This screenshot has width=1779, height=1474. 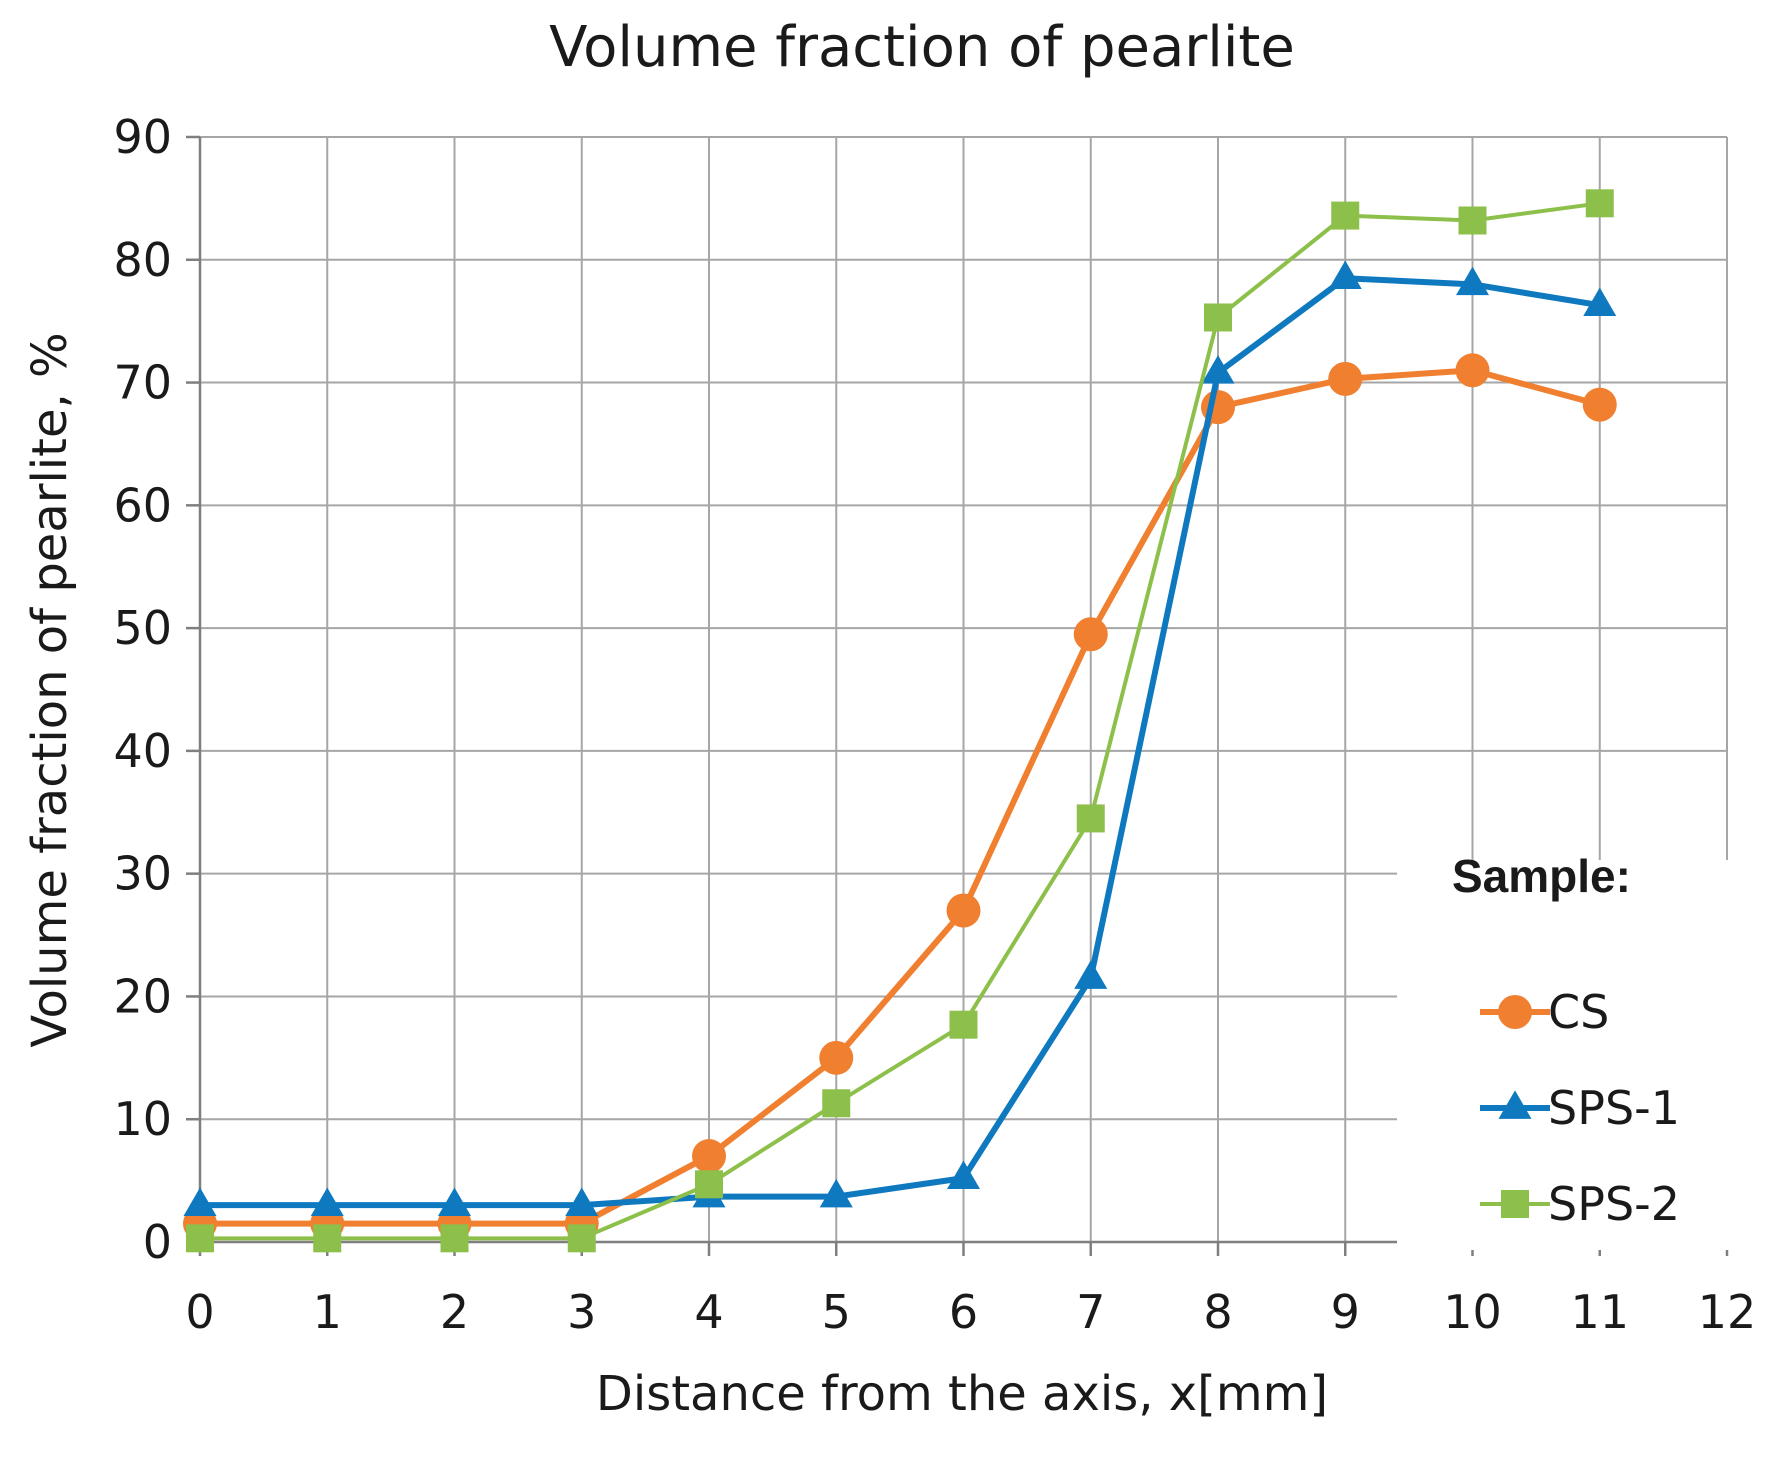 I want to click on y-tick-label: 60, so click(x=142, y=505).